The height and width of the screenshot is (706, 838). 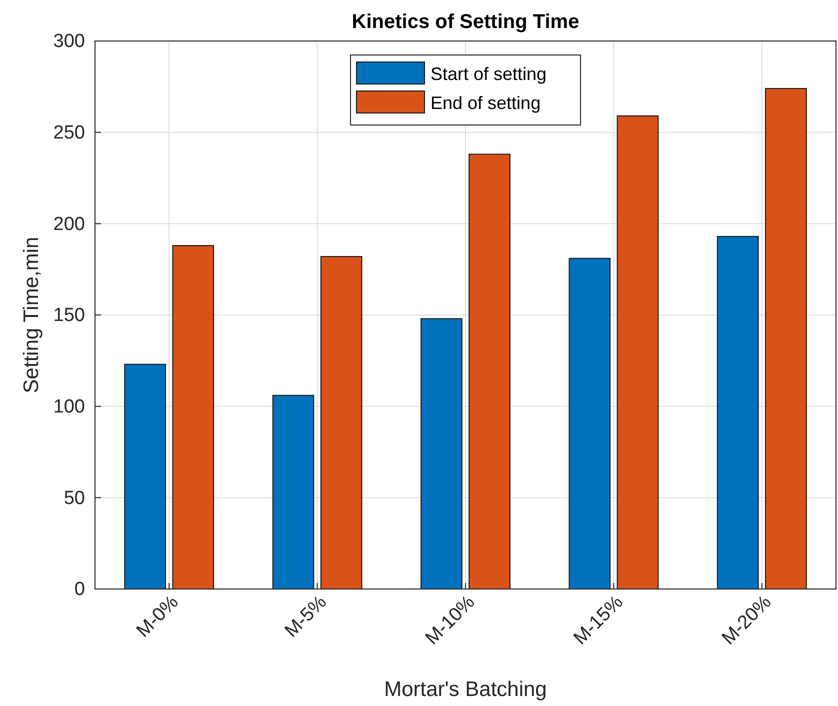 What do you see at coordinates (488, 74) in the screenshot?
I see `legend-label: Start of setting` at bounding box center [488, 74].